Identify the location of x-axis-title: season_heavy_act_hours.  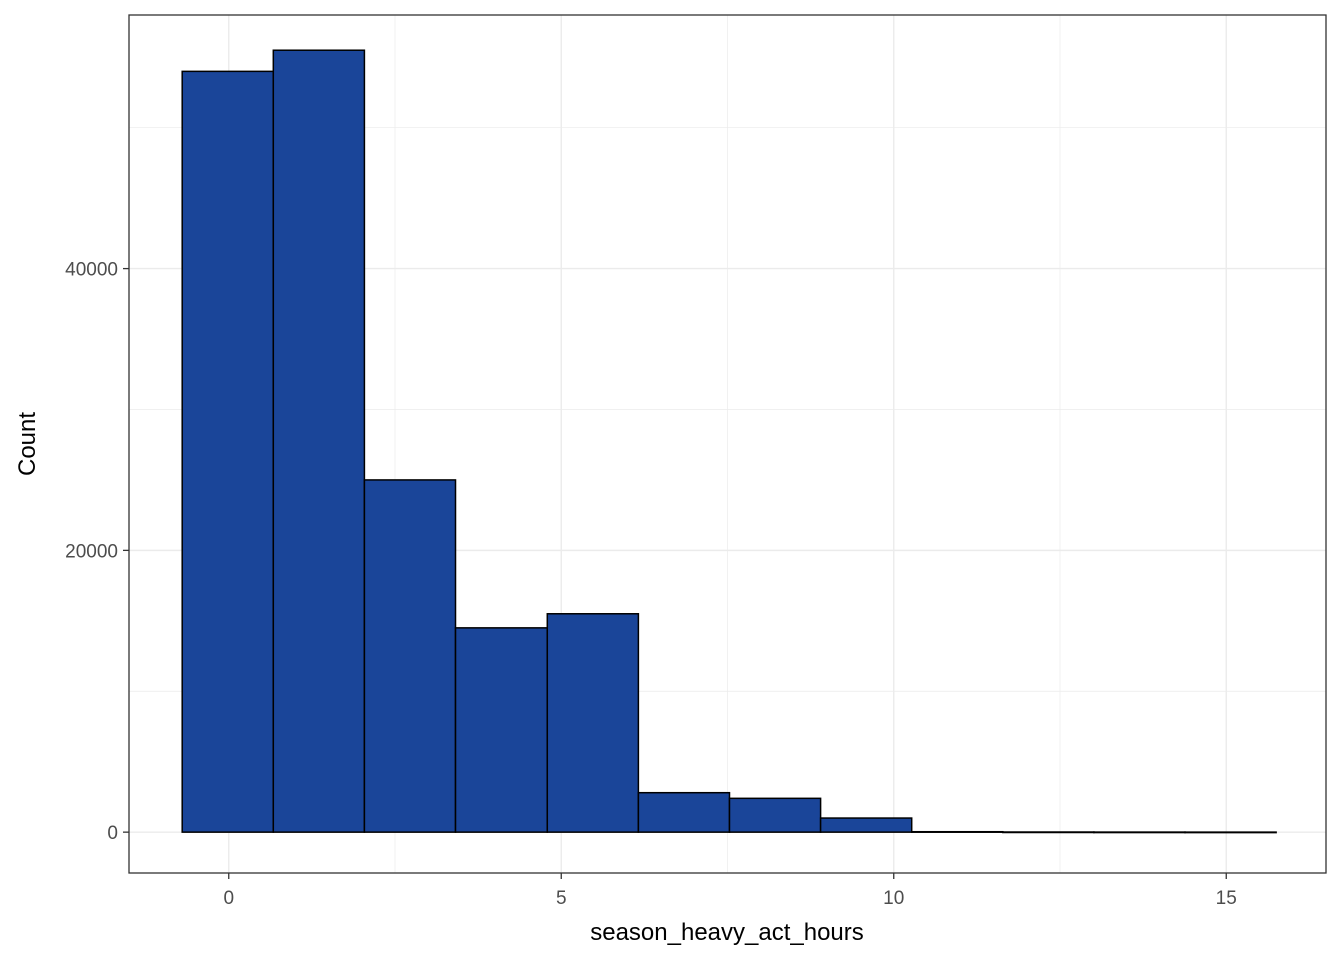
(727, 932).